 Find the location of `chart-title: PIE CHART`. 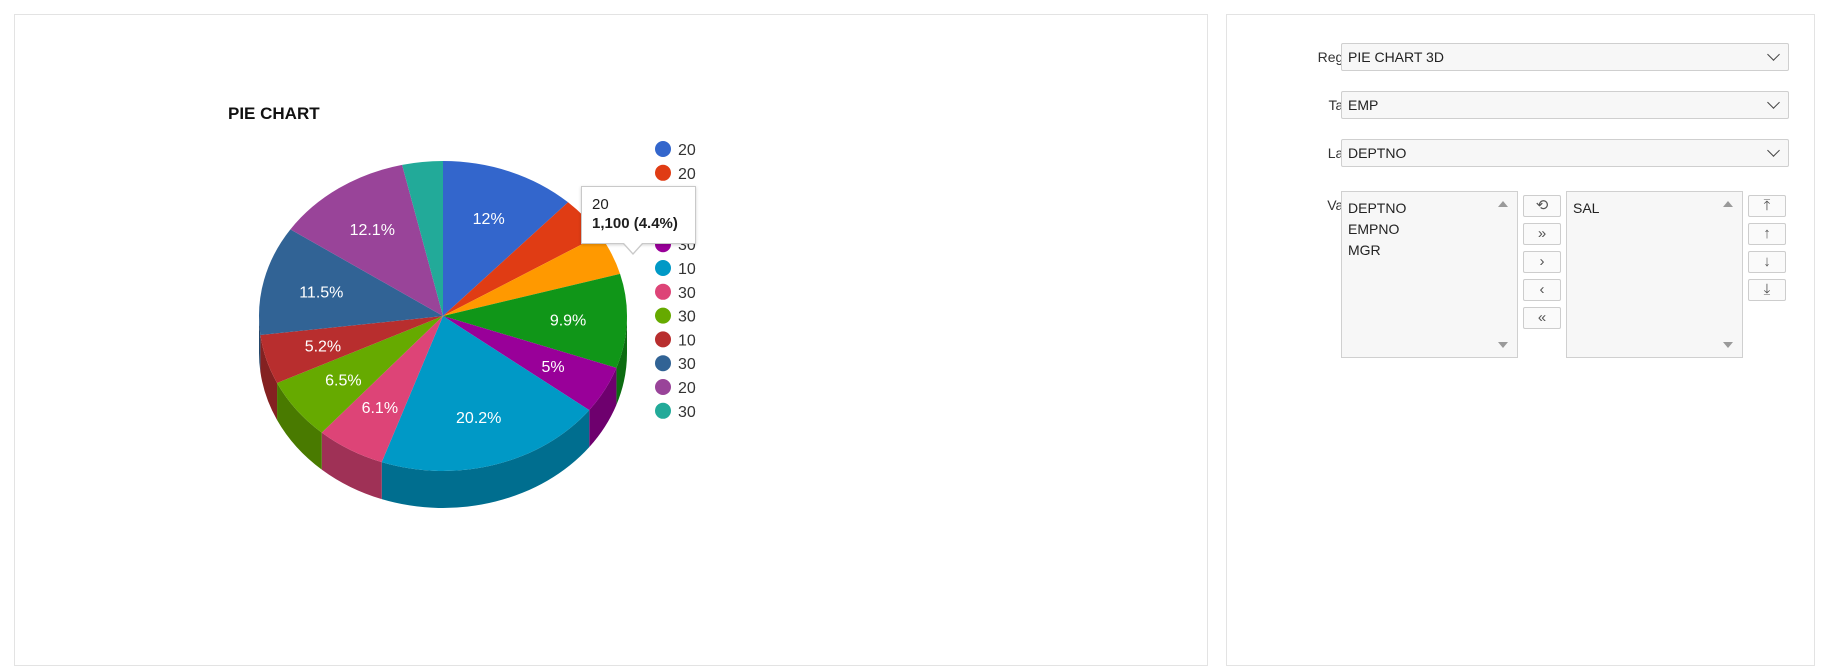

chart-title: PIE CHART is located at coordinates (274, 113).